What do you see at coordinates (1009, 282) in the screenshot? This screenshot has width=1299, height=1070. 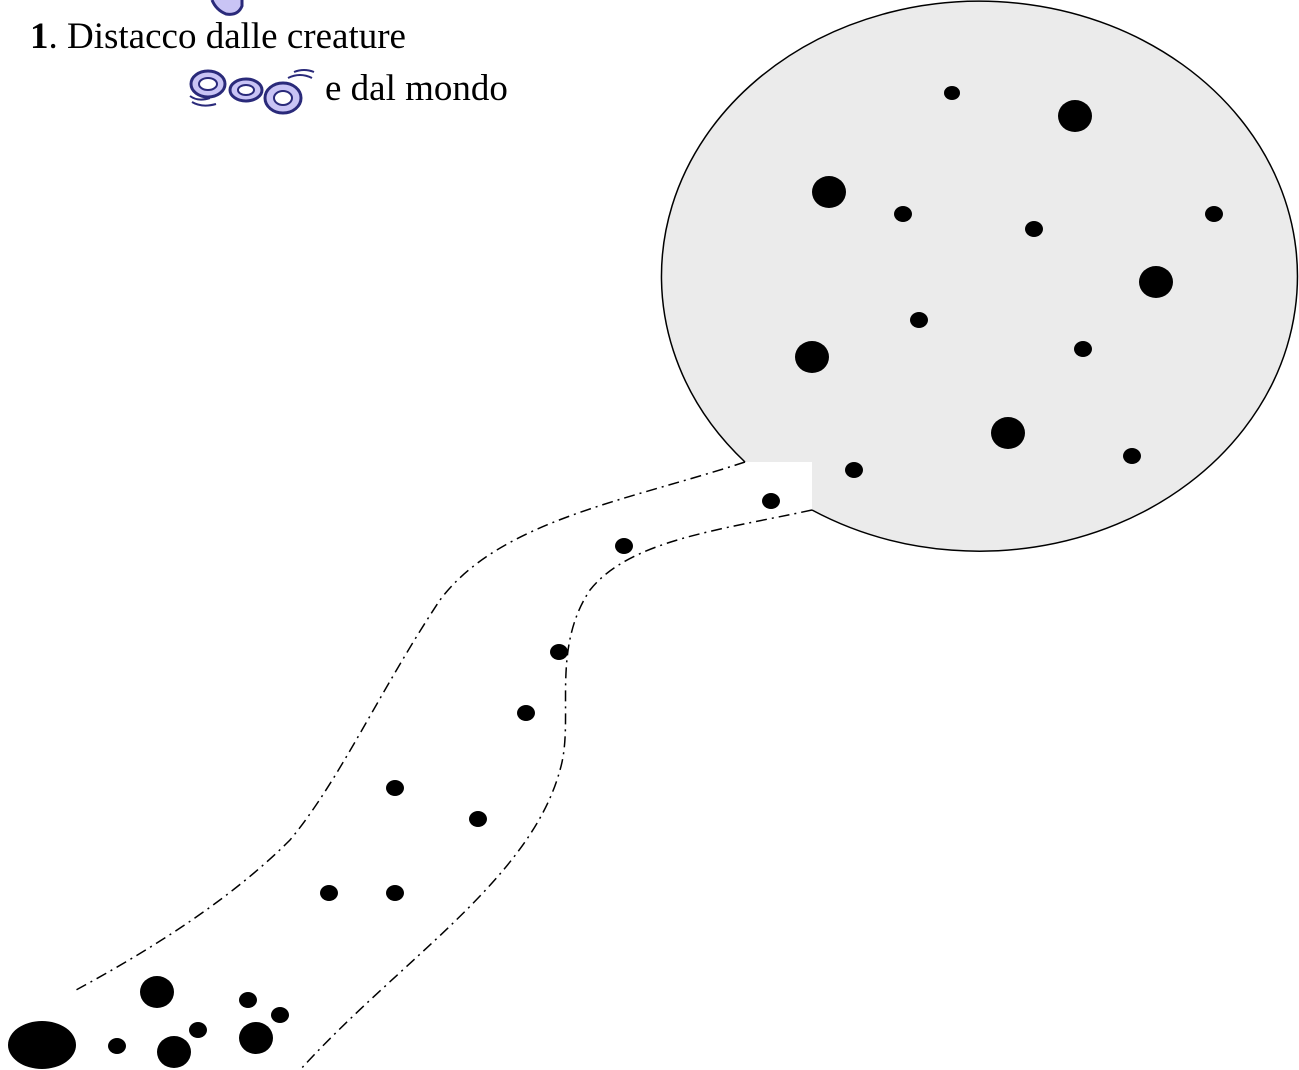 I see `circle-dots` at bounding box center [1009, 282].